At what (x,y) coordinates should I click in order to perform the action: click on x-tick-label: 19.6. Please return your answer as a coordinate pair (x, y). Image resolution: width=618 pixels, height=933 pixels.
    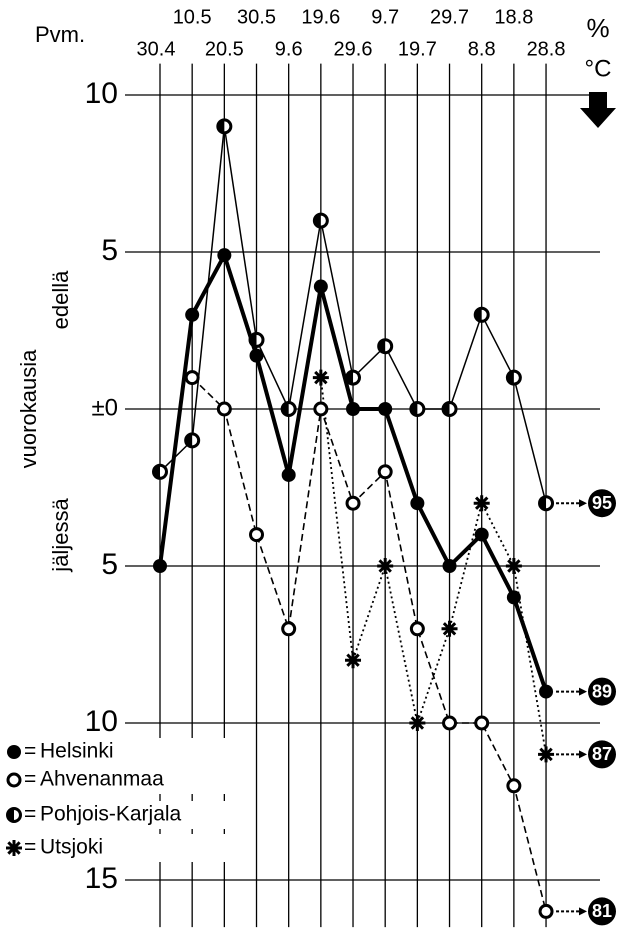
    Looking at the image, I should click on (320, 17).